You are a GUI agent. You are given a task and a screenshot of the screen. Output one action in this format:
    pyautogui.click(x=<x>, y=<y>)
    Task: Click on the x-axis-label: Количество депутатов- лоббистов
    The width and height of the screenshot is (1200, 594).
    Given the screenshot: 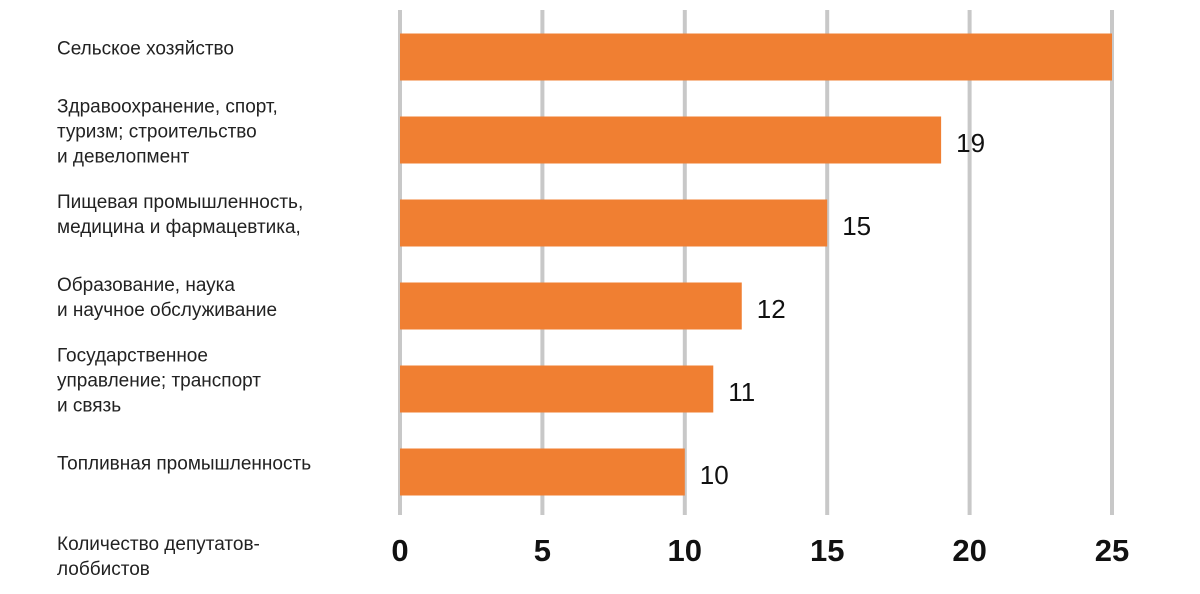 What is the action you would take?
    pyautogui.click(x=158, y=557)
    